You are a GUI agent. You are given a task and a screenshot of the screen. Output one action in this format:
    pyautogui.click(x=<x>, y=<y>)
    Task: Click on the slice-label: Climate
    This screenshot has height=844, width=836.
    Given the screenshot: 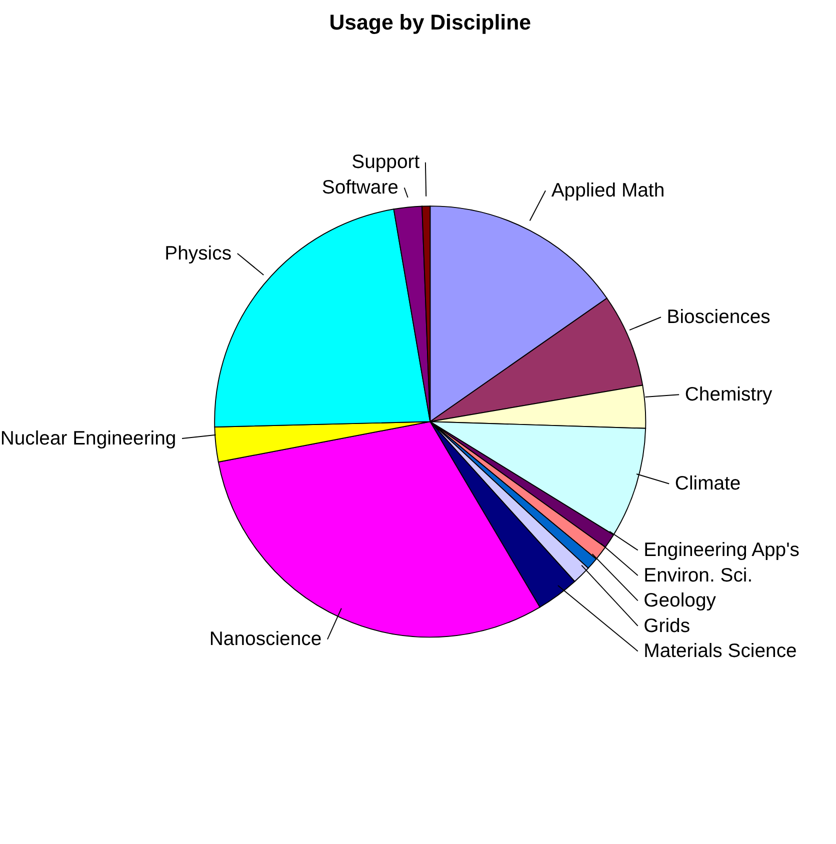 What is the action you would take?
    pyautogui.click(x=707, y=483)
    